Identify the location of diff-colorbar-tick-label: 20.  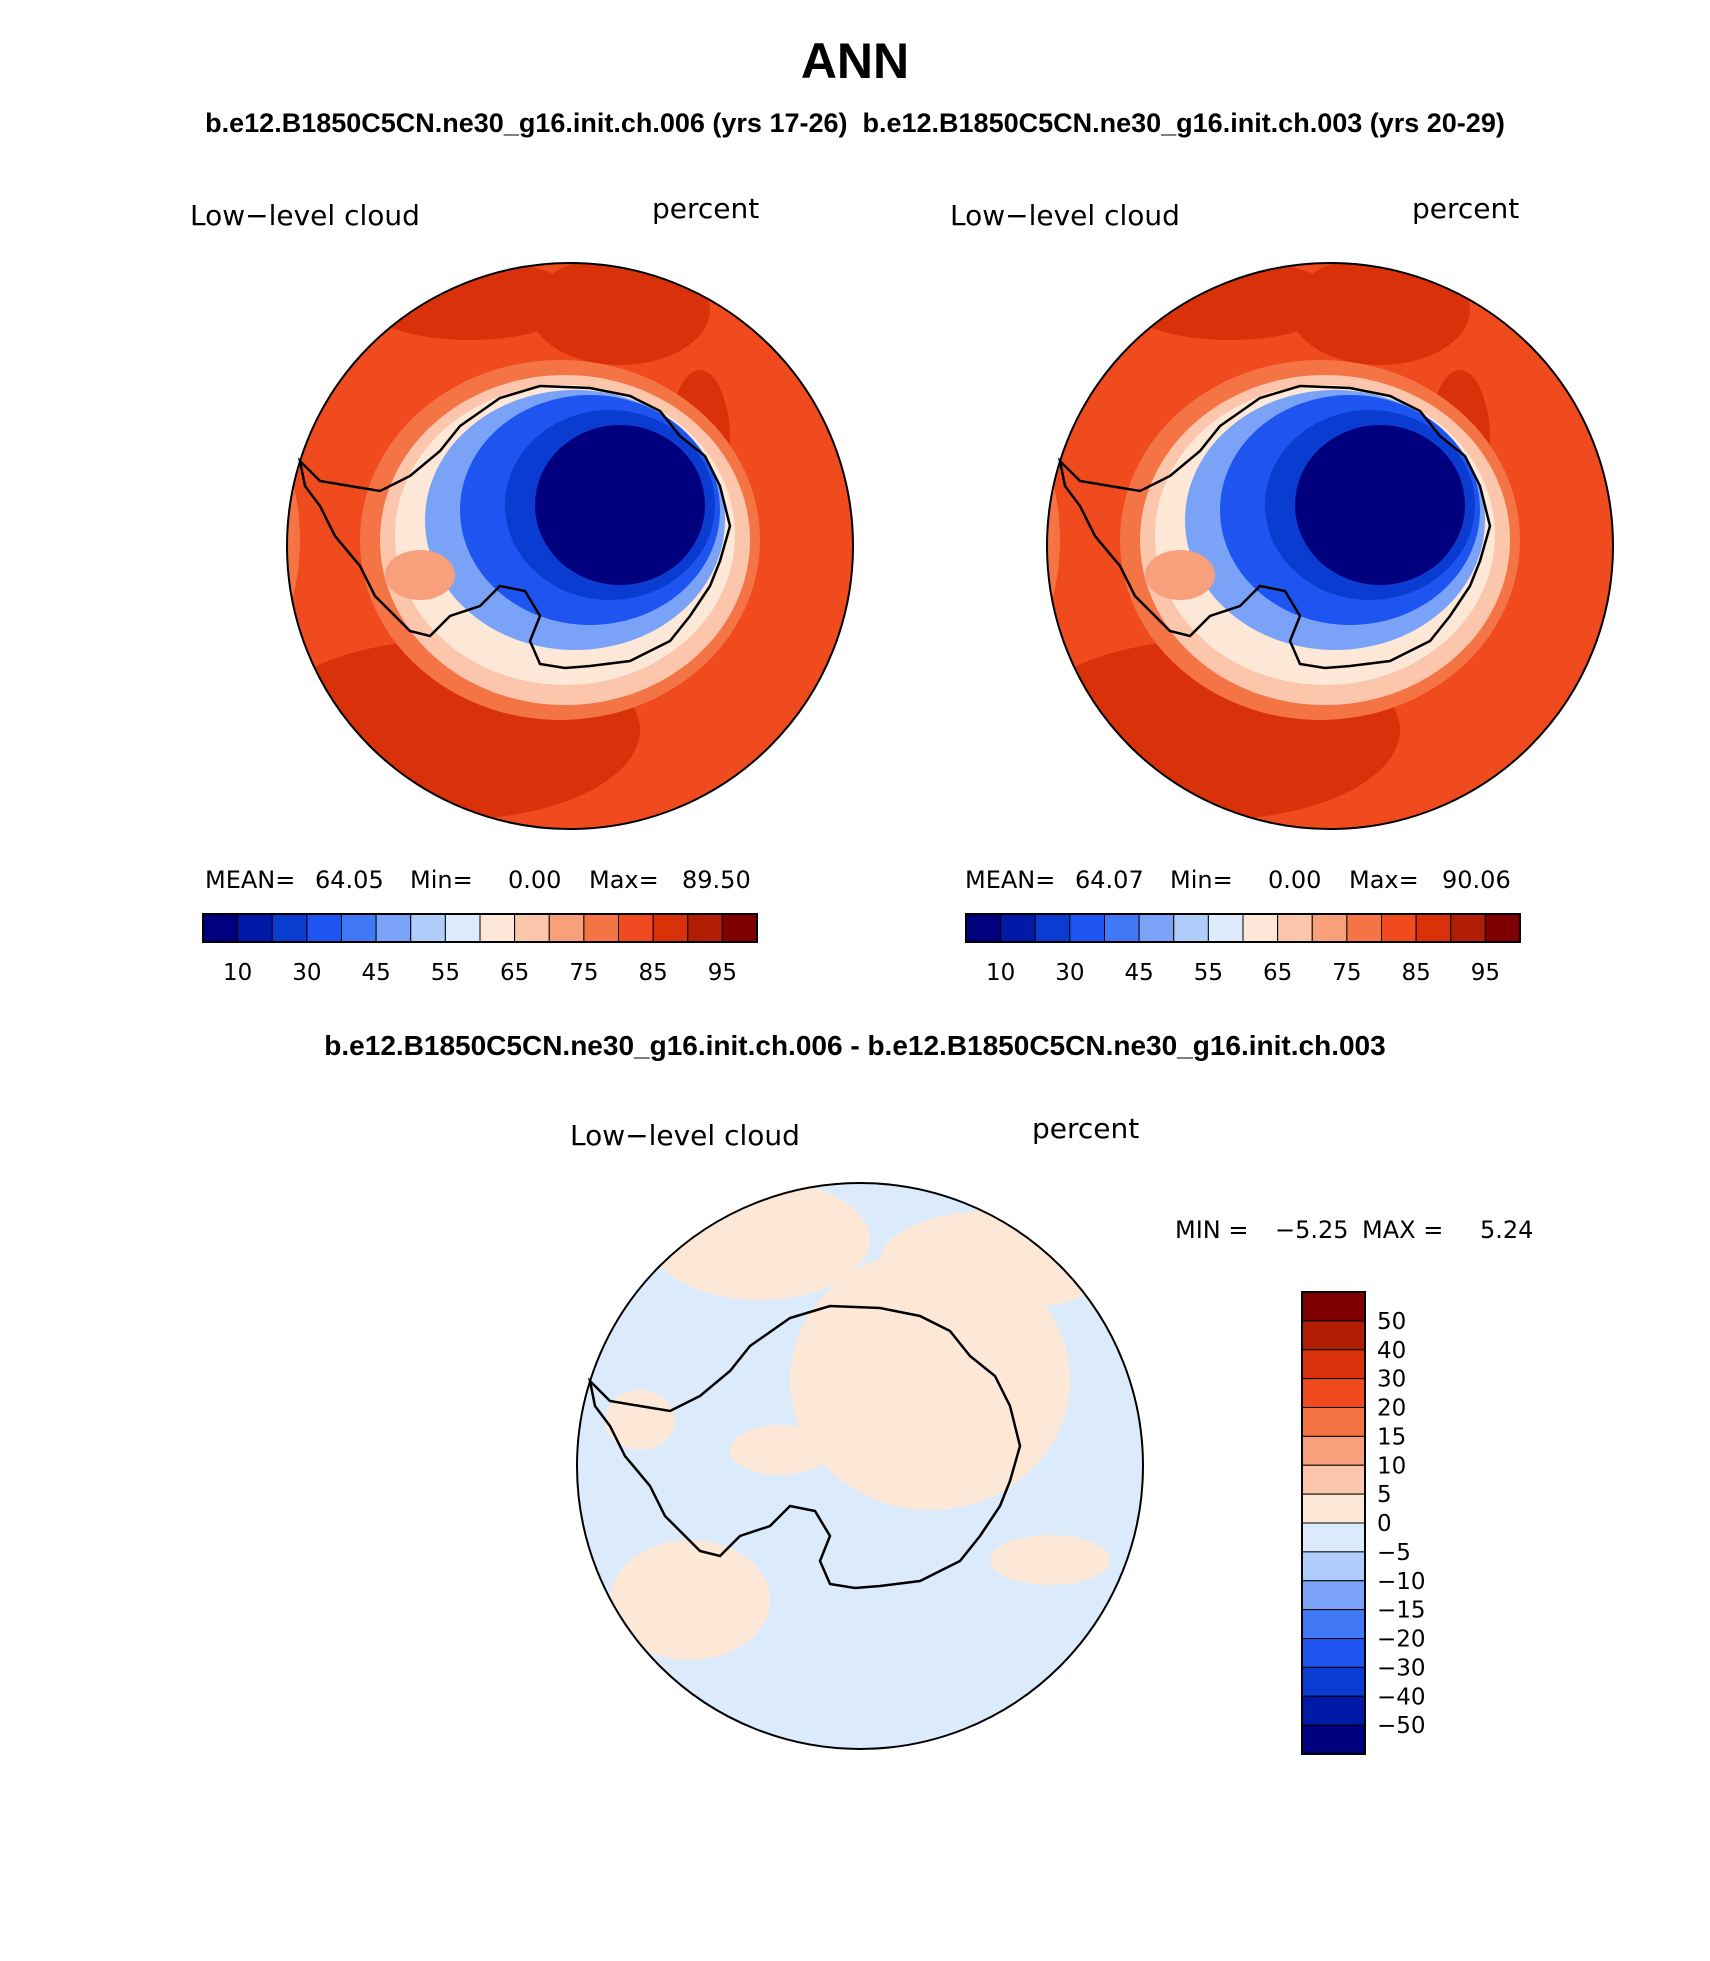
(1391, 1409).